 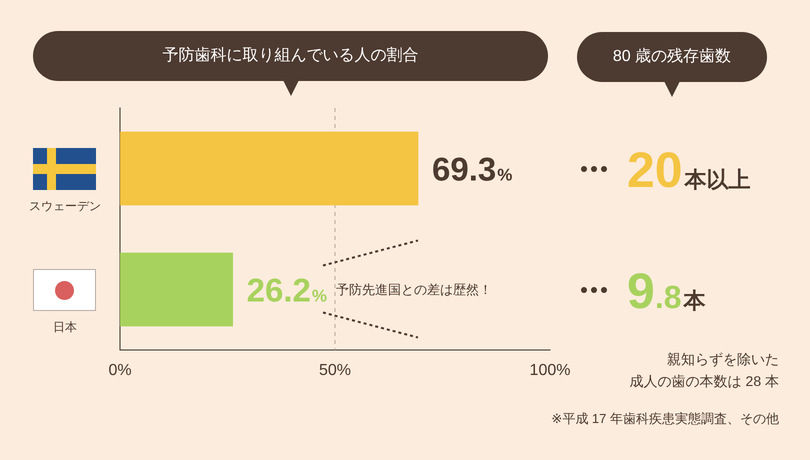 What do you see at coordinates (689, 170) in the screenshot?
I see `text: 20本以上` at bounding box center [689, 170].